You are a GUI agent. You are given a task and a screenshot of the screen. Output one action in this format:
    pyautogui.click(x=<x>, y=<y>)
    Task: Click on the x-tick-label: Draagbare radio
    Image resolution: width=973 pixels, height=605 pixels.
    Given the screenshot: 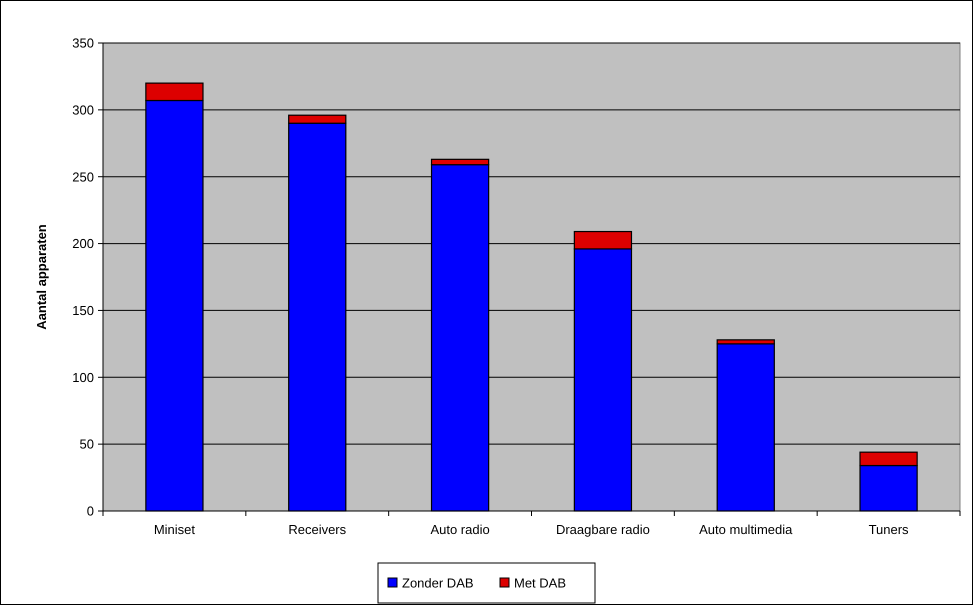 What is the action you would take?
    pyautogui.click(x=603, y=529)
    